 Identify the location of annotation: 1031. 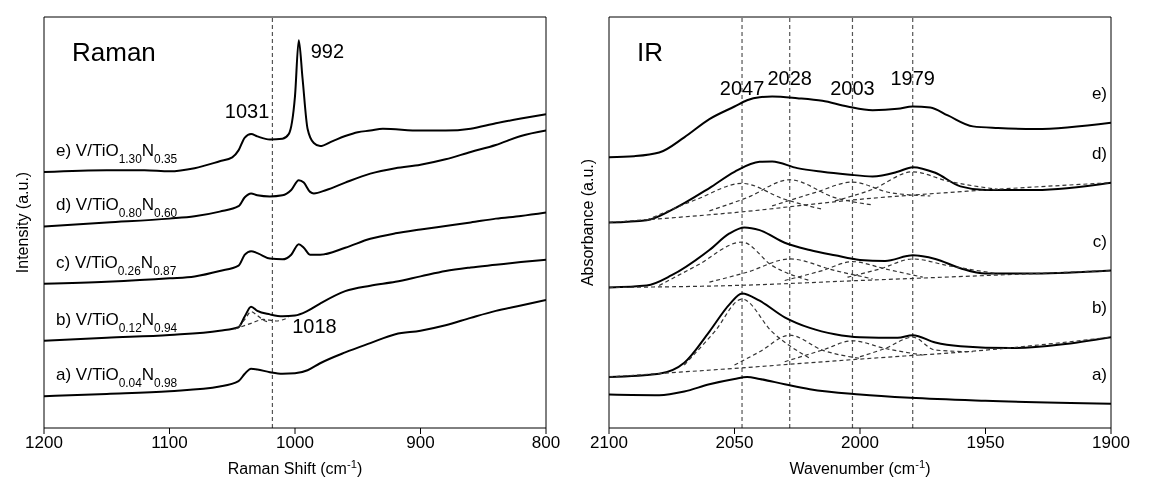
(247, 111).